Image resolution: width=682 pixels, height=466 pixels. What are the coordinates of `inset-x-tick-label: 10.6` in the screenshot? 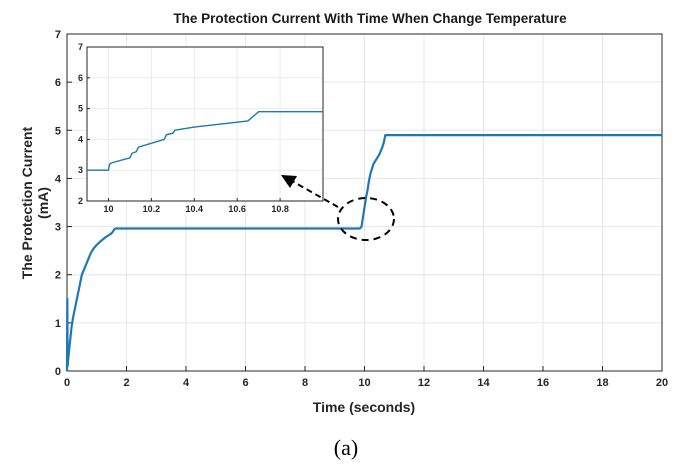 It's located at (237, 209).